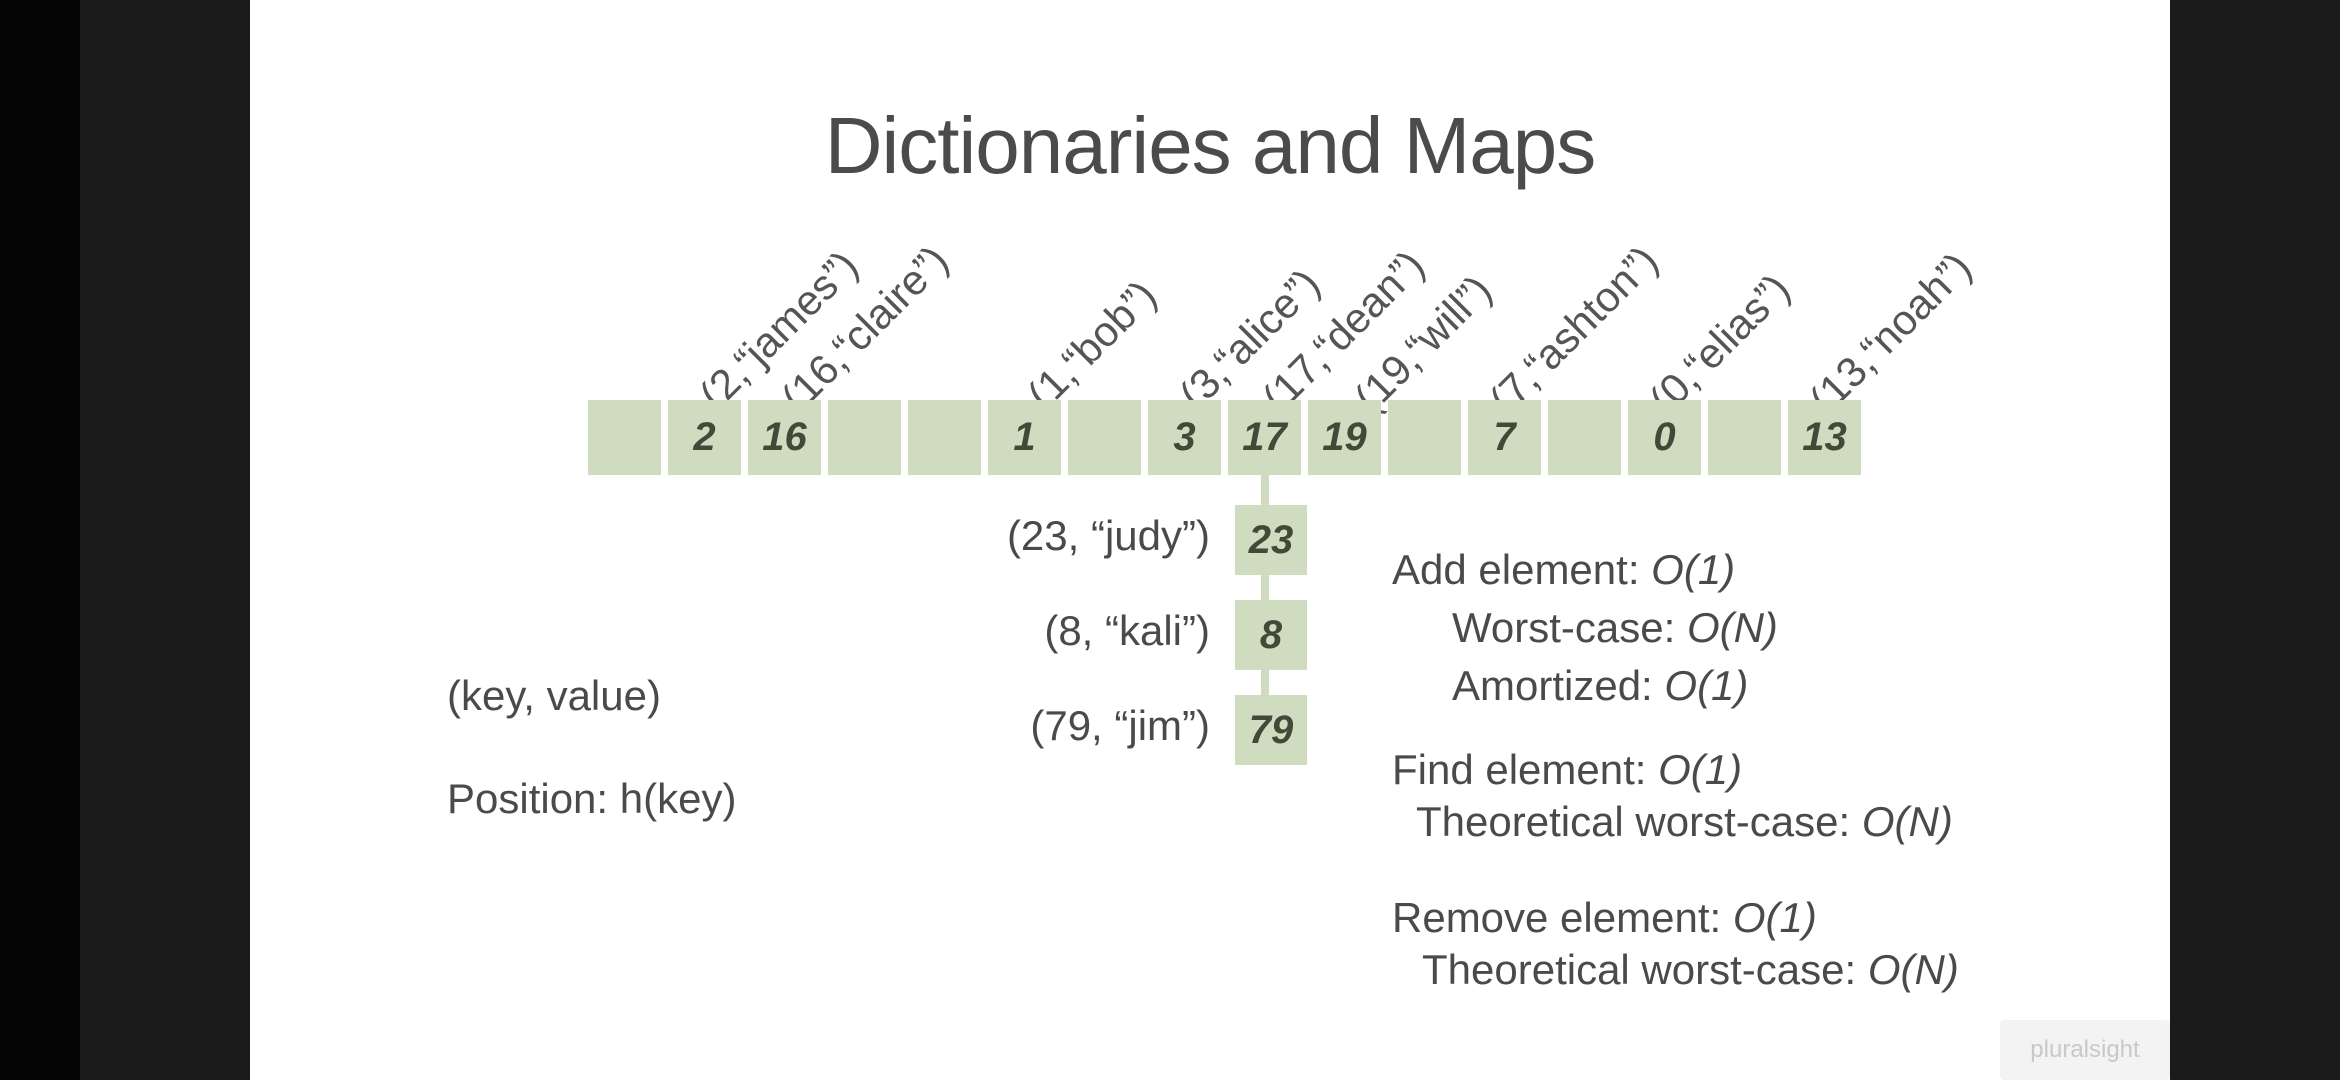  I want to click on bucket-cell: 1, so click(1024, 437).